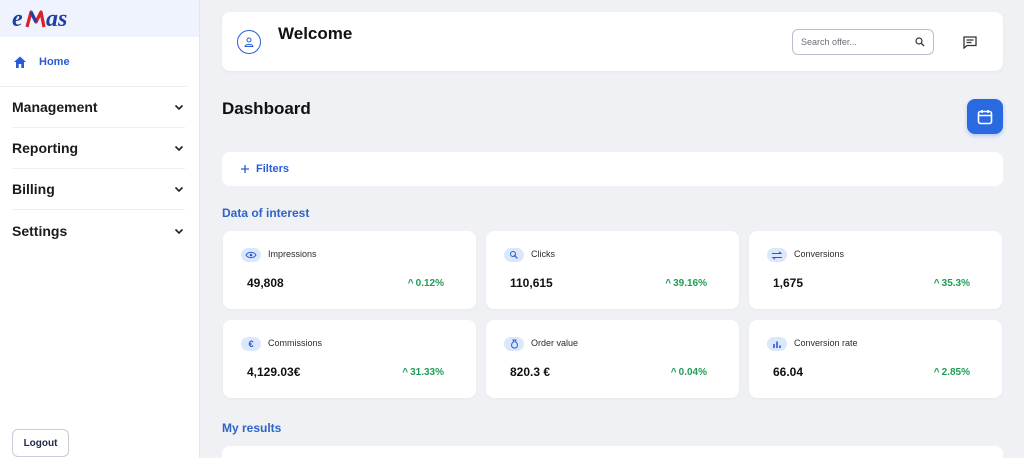 Image resolution: width=1024 pixels, height=458 pixels. What do you see at coordinates (273, 169) in the screenshot?
I see `filters-label: Filters` at bounding box center [273, 169].